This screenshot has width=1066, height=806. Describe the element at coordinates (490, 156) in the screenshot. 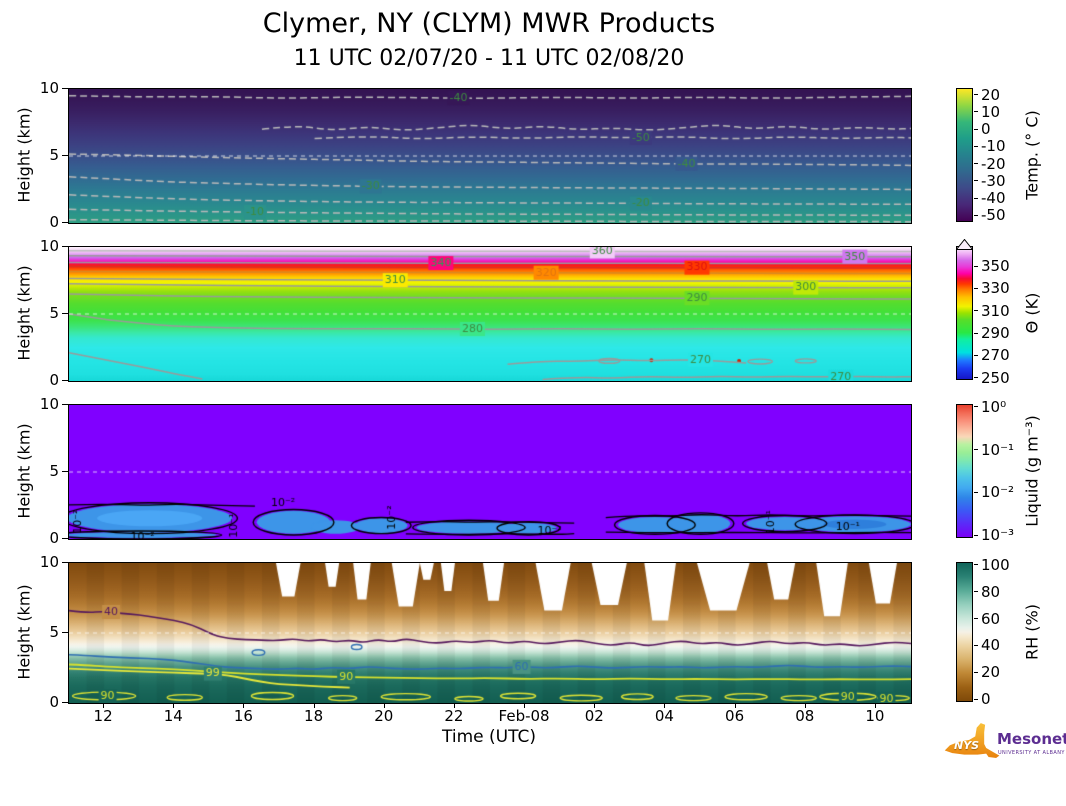

I see `temperature-heatmap` at that location.